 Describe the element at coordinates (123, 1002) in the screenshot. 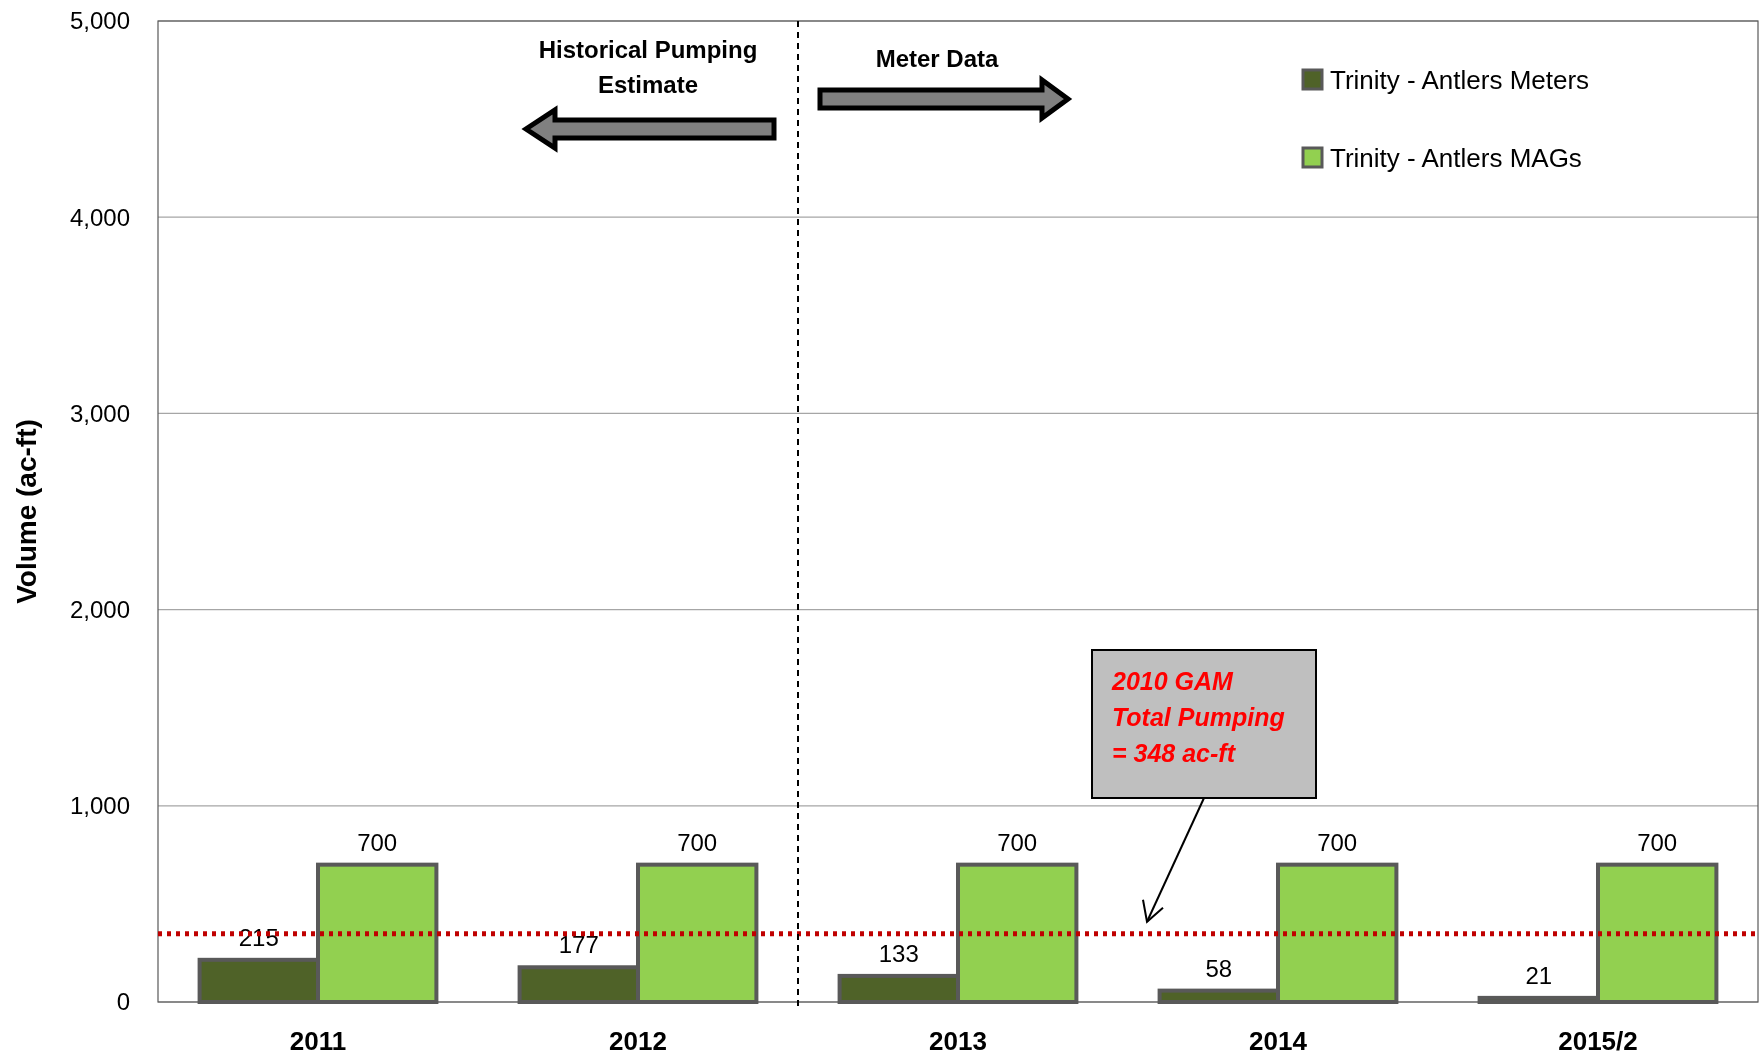

I see `y-tick-label: 0` at that location.